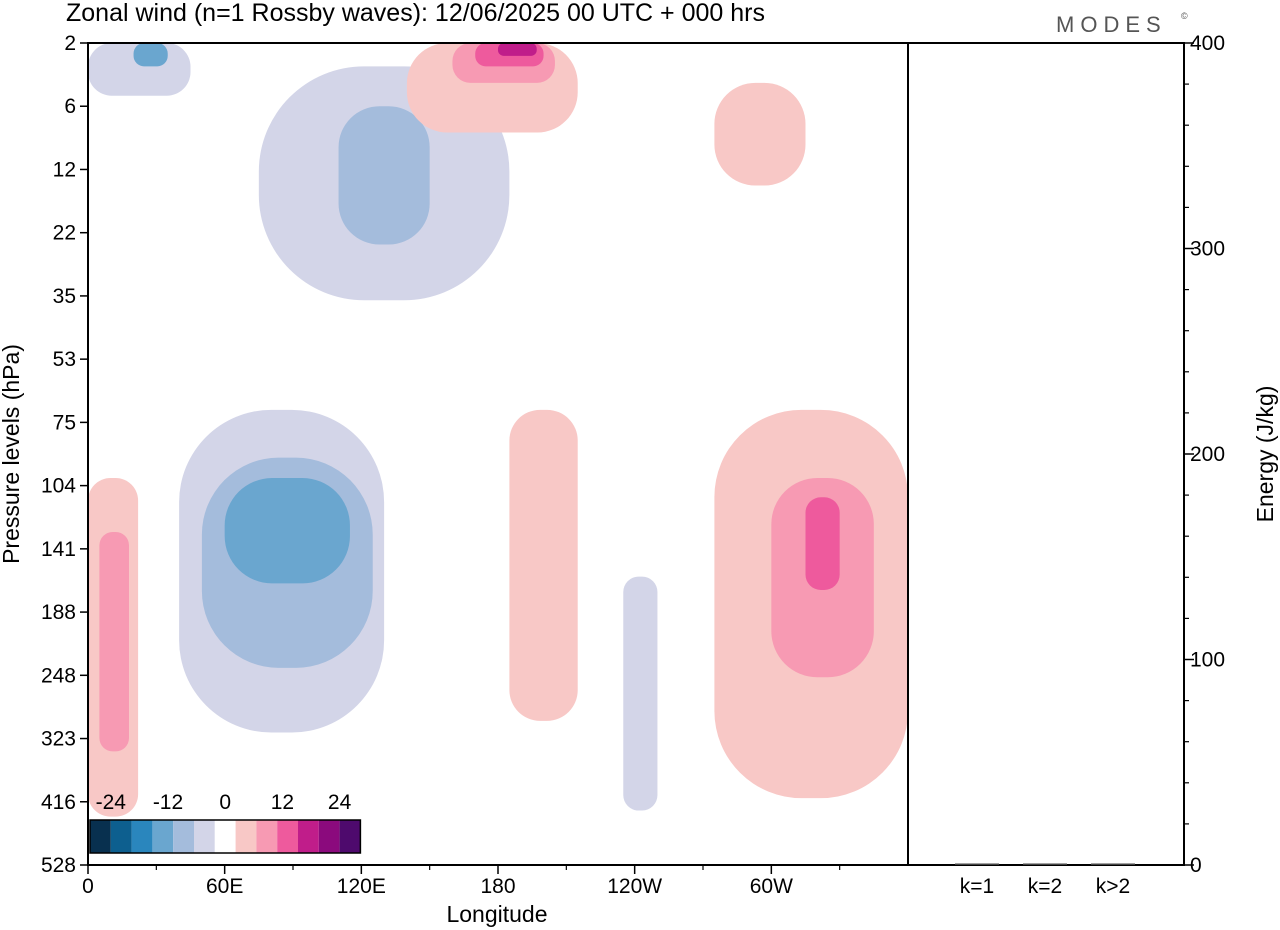 The image size is (1280, 930). I want to click on y2-axis: 0 100 200 300 400, so click(1204, 454).